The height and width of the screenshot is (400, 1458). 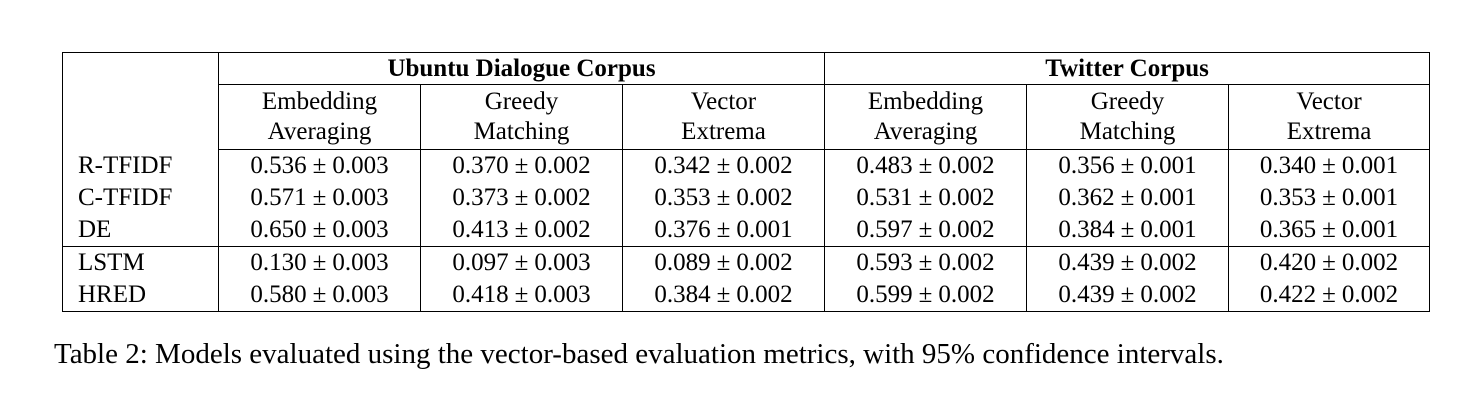 I want to click on score-cell: 0.373 ±0.002, so click(x=521, y=198).